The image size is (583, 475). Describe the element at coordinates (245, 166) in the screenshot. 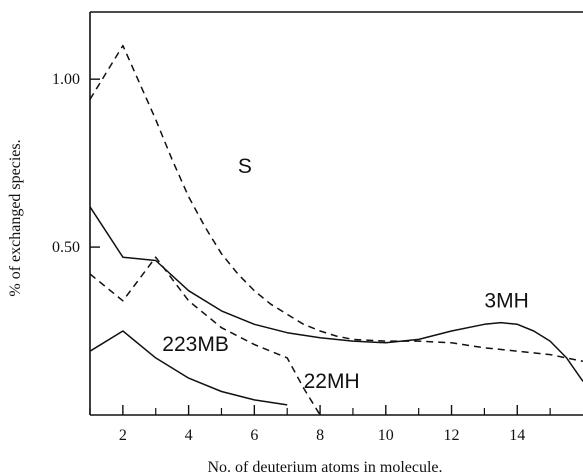

I see `series-label-s: S` at that location.